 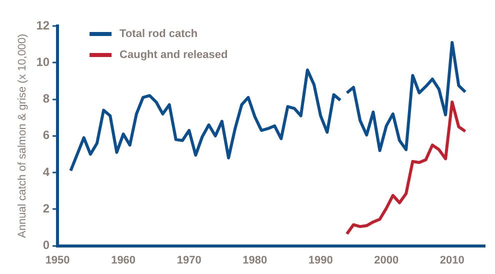 What do you see at coordinates (189, 260) in the screenshot?
I see `x-tick-label: 1970` at bounding box center [189, 260].